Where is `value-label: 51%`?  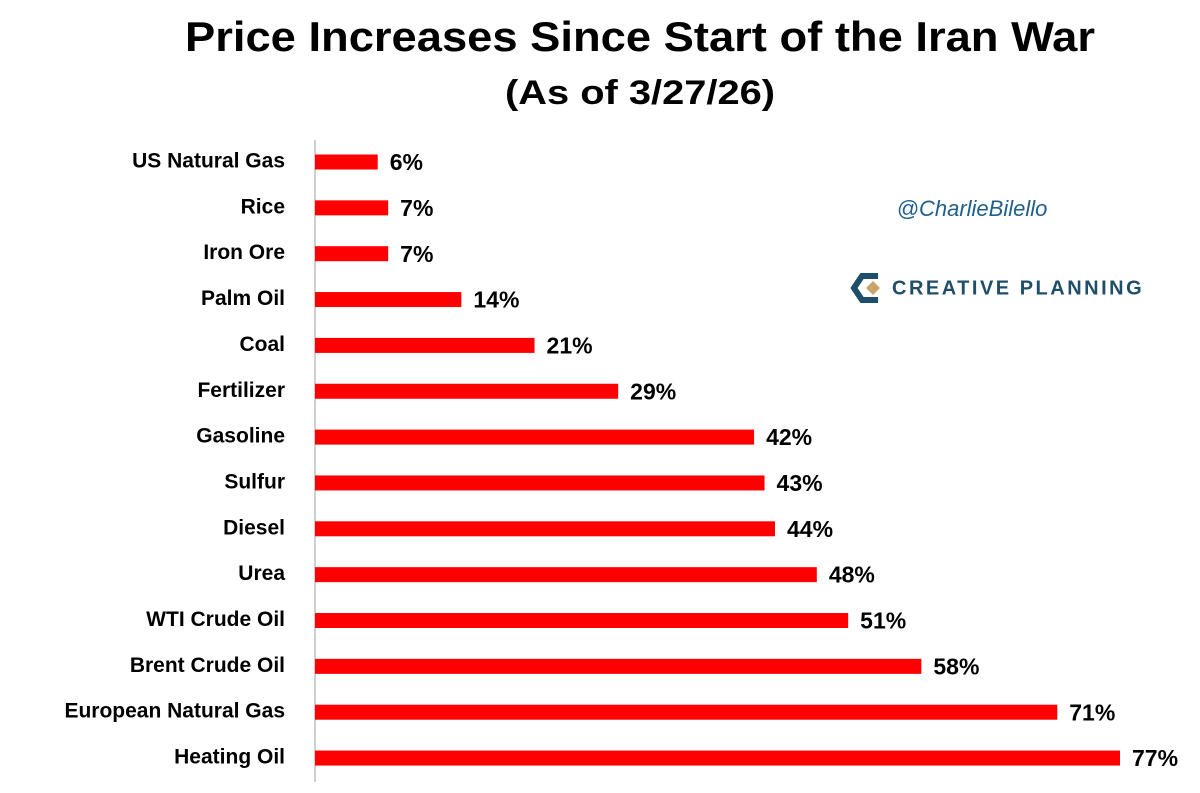
value-label: 51% is located at coordinates (883, 621).